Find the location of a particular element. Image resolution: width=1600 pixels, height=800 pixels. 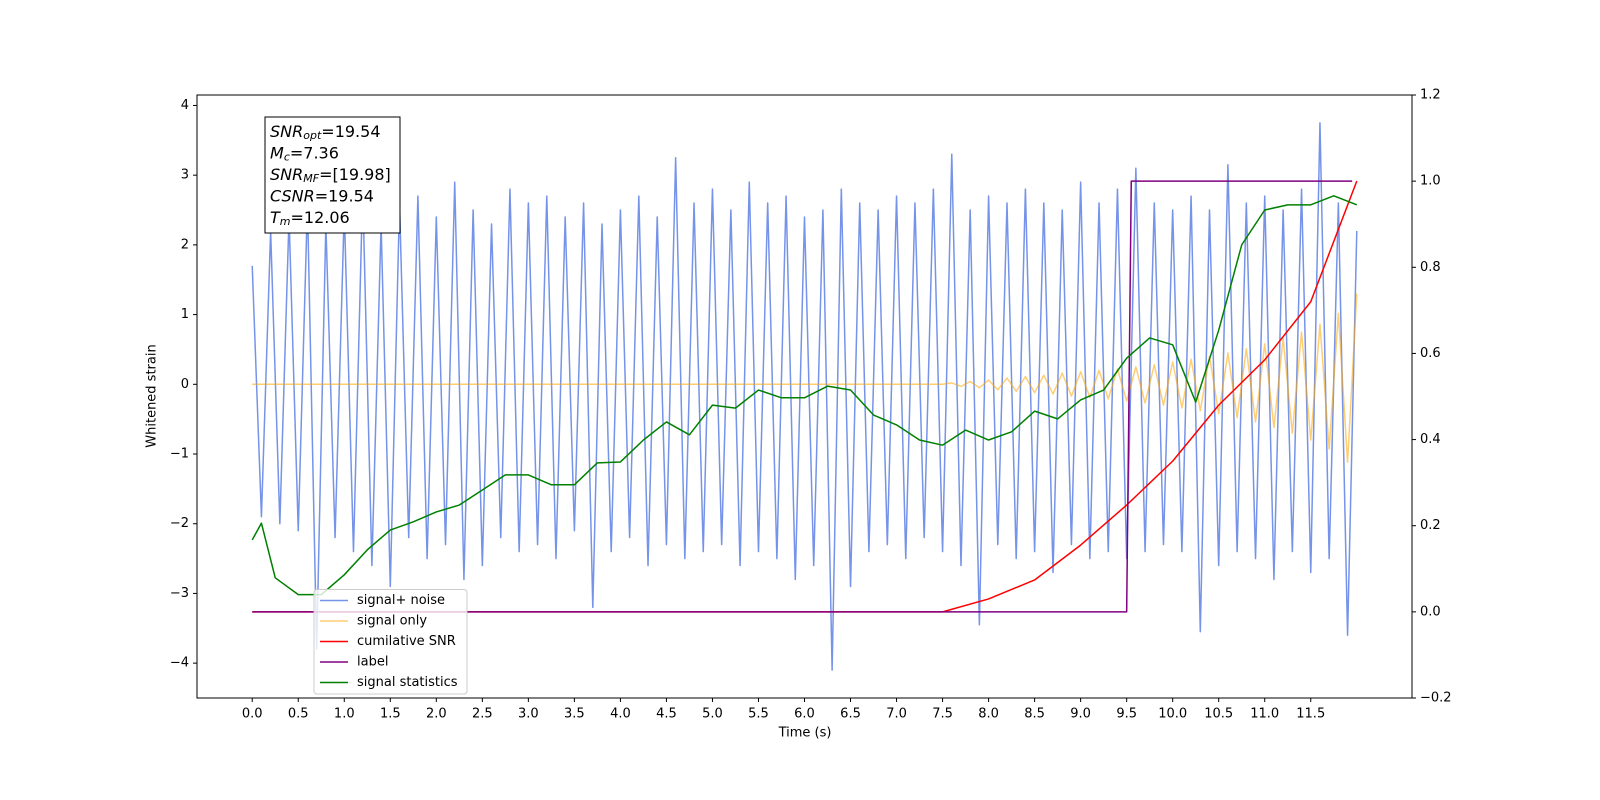

y-tick-label: 1 is located at coordinates (185, 314).